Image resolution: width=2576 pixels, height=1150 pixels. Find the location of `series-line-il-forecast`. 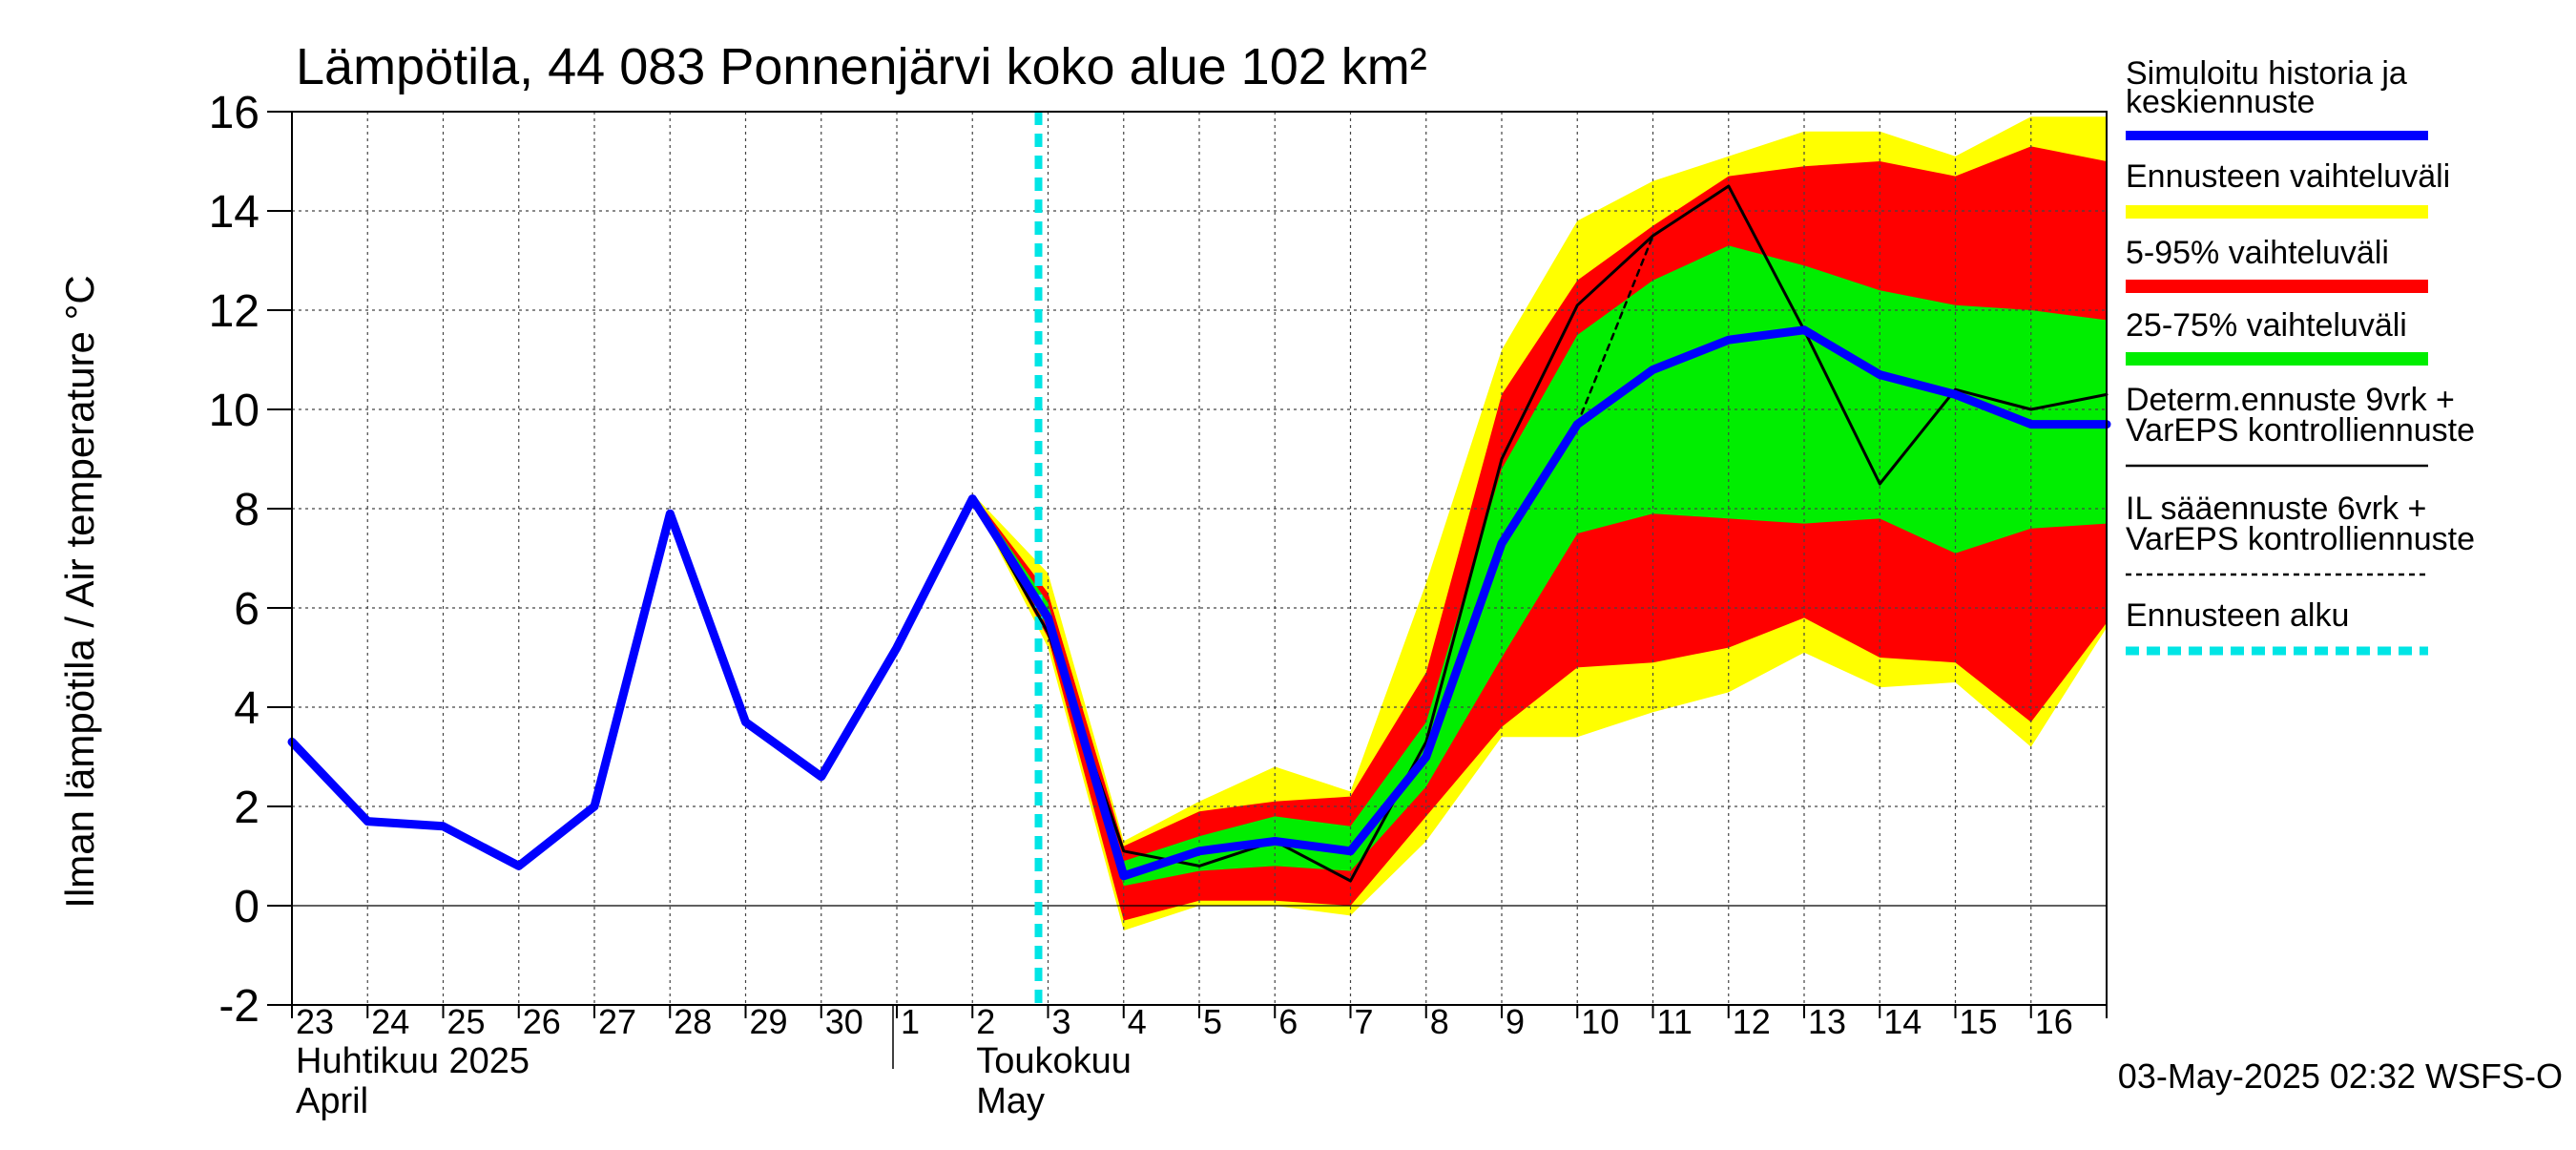

series-line-il-forecast is located at coordinates (1615, 330).